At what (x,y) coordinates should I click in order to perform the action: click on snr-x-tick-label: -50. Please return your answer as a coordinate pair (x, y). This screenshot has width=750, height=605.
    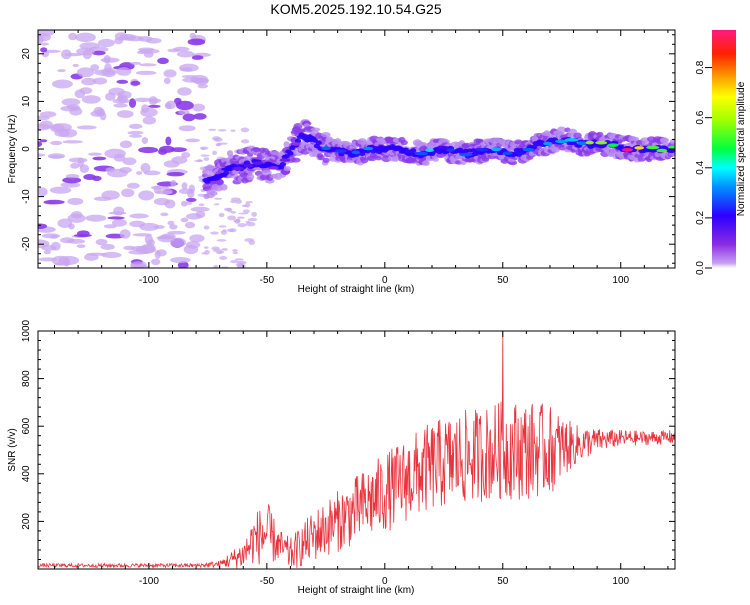
    Looking at the image, I should click on (267, 581).